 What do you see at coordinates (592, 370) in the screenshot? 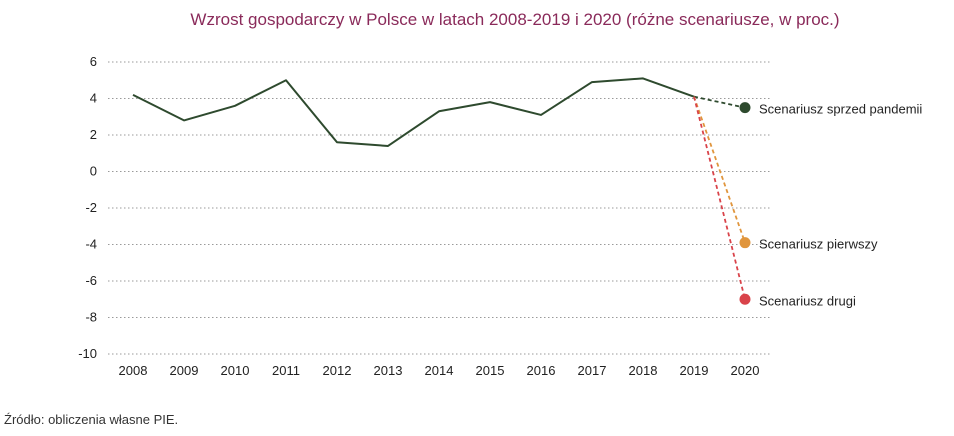
I see `x-tick-label: 2017` at bounding box center [592, 370].